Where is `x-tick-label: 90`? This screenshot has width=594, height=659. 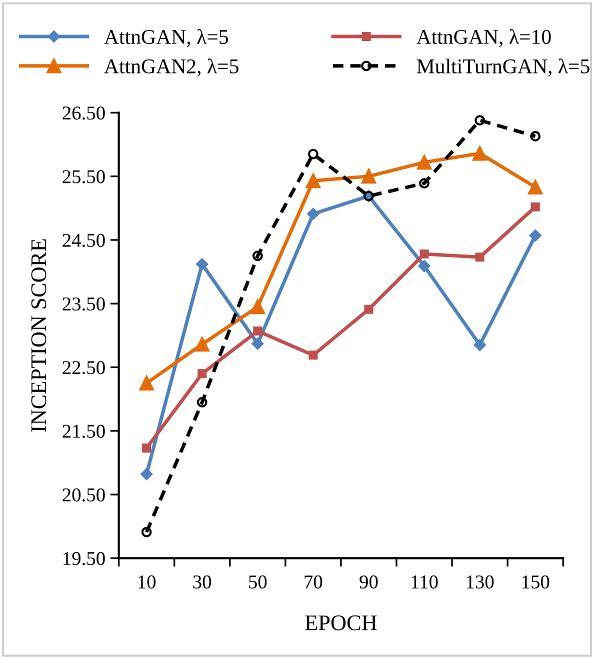
x-tick-label: 90 is located at coordinates (369, 582).